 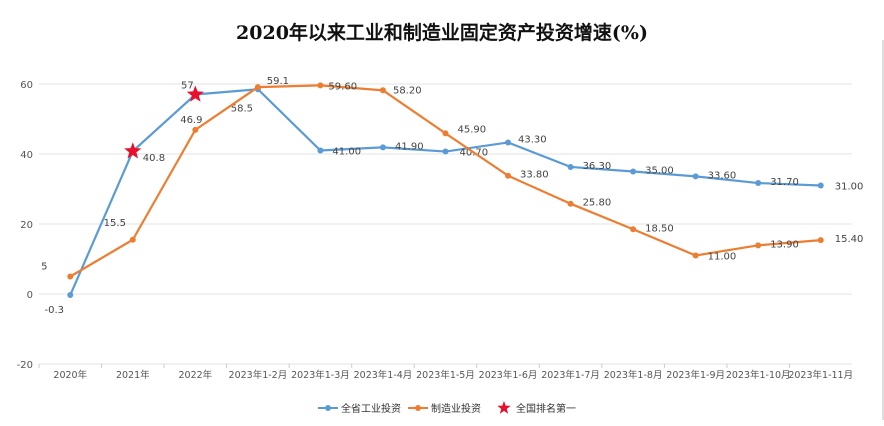 I want to click on x-tick-label: 2023年1-9月, so click(x=695, y=375).